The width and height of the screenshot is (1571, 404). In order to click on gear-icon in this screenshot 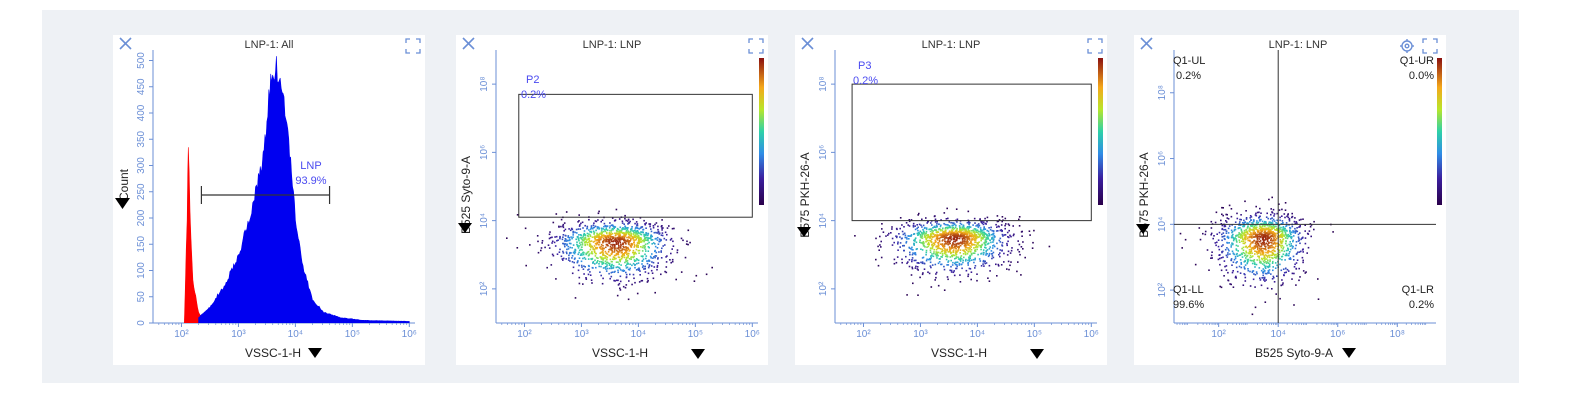, I will do `click(1407, 46)`.